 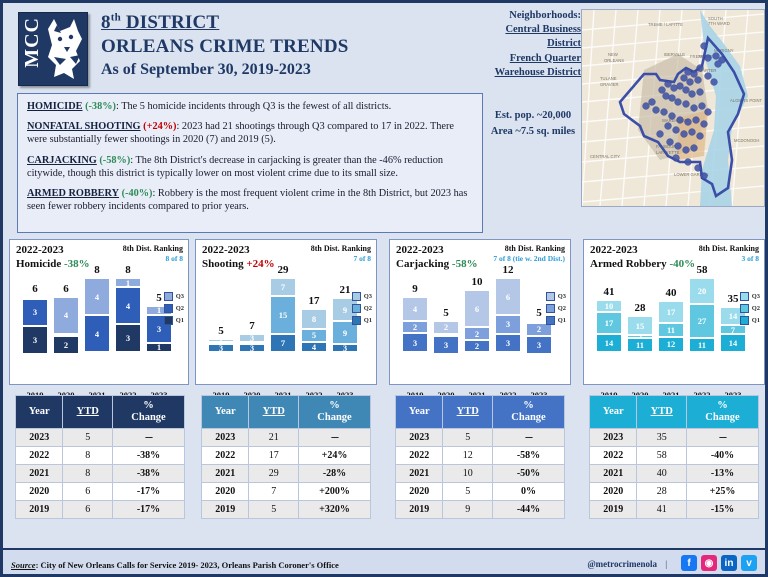 I want to click on svg-text: ORLEANS, so click(x=614, y=60).